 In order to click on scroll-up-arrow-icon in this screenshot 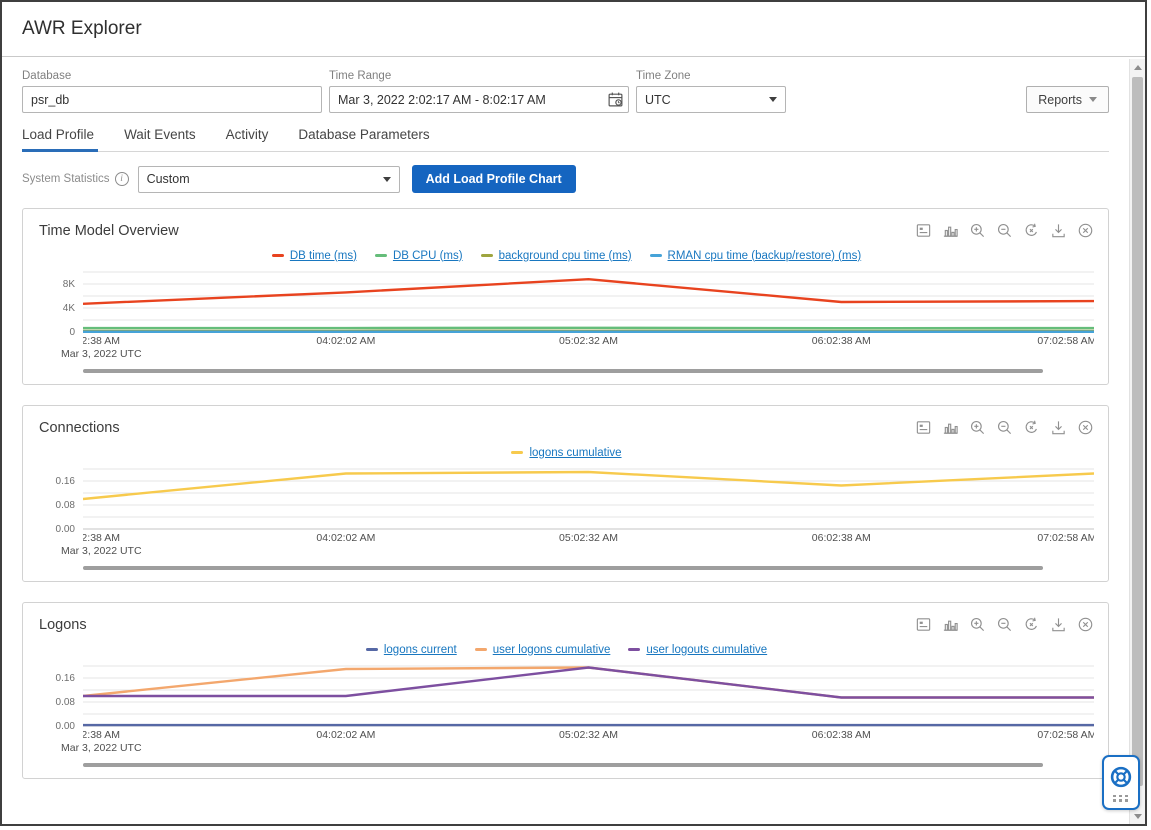, I will do `click(1137, 67)`.